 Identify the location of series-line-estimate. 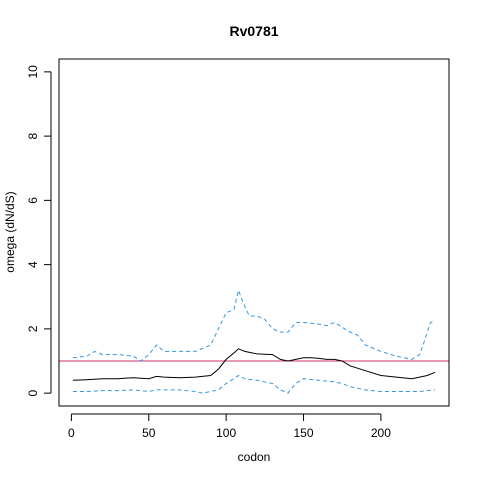
(254, 364).